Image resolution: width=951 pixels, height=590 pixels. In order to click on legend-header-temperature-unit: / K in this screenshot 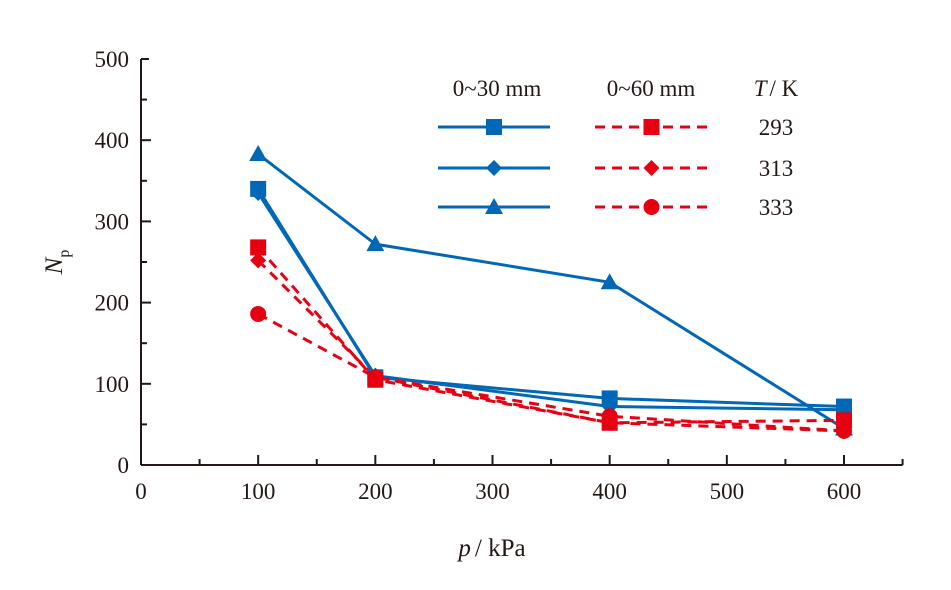, I will do `click(784, 88)`.